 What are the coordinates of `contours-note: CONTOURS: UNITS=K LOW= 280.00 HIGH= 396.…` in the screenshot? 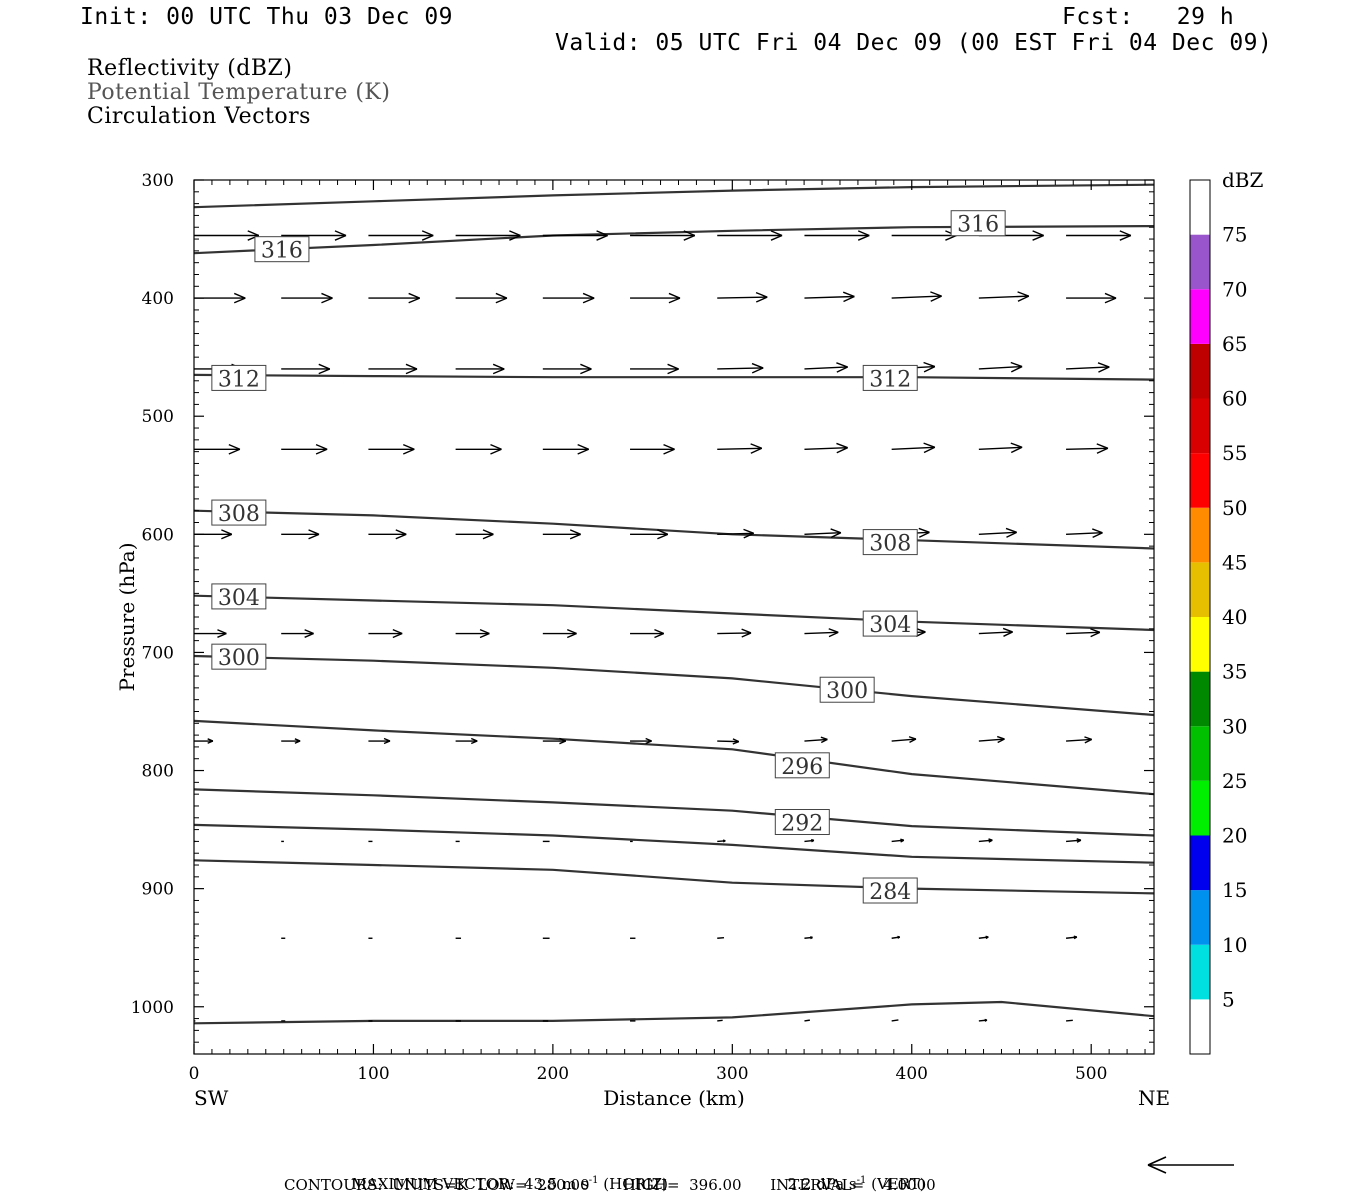 It's located at (610, 1185).